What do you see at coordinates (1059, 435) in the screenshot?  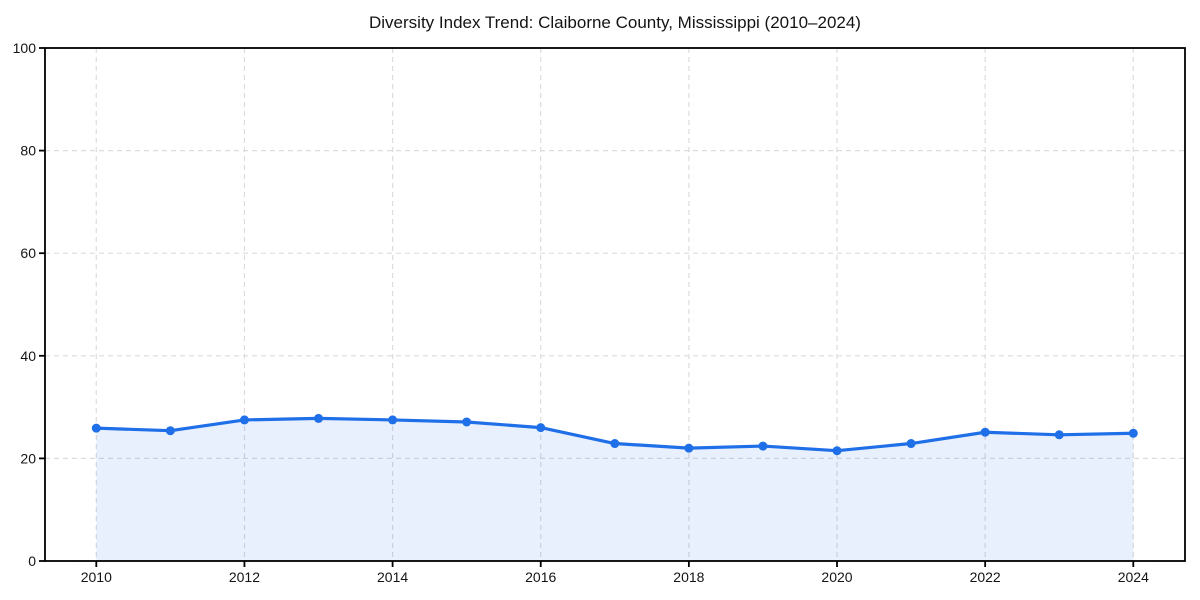 I see `data-point-2023` at bounding box center [1059, 435].